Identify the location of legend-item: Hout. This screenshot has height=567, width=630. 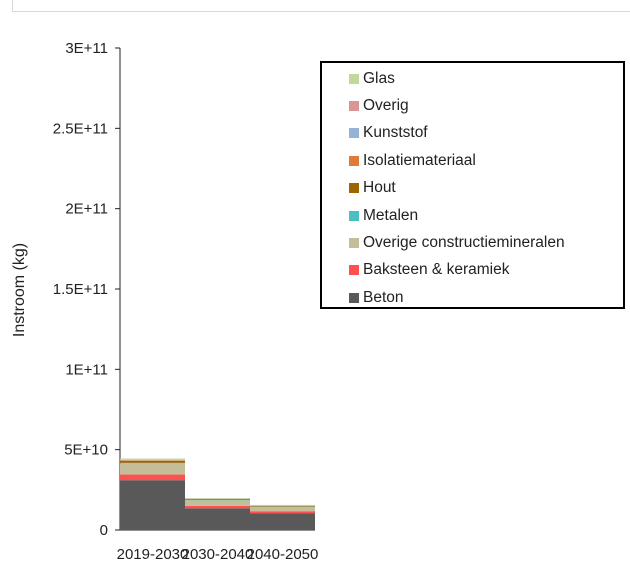
(486, 188).